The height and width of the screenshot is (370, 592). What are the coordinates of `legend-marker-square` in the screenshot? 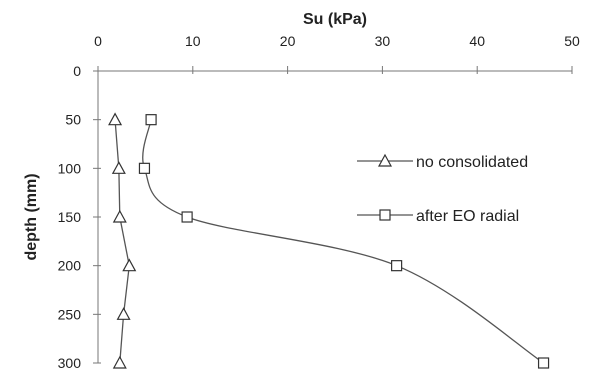 It's located at (385, 215).